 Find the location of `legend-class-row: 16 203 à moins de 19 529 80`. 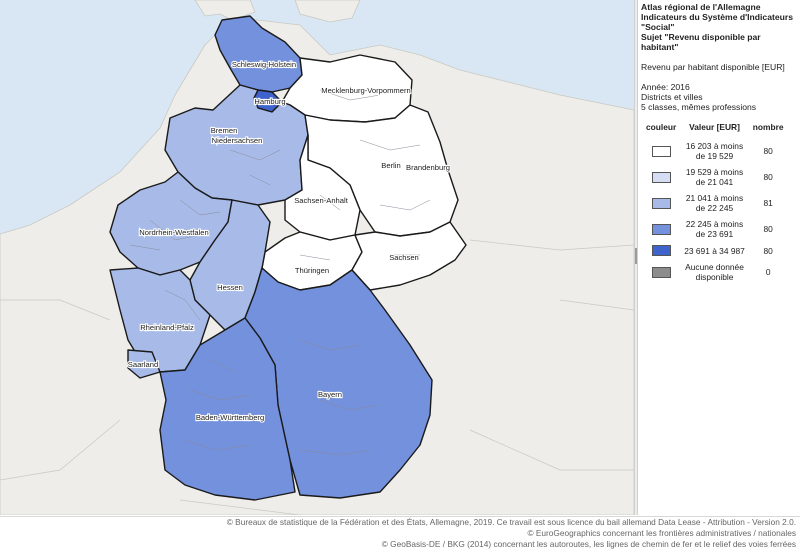

legend-class-row: 16 203 à moins de 19 529 80 is located at coordinates (715, 151).